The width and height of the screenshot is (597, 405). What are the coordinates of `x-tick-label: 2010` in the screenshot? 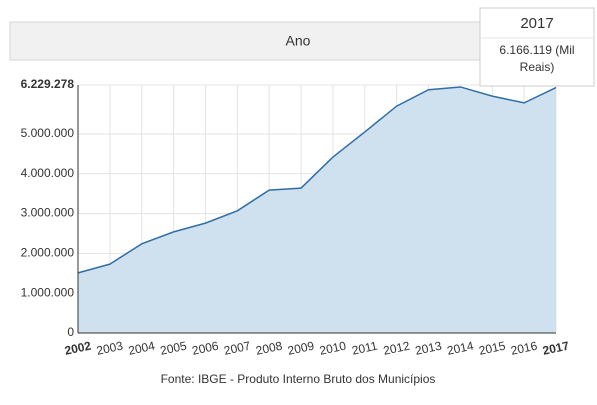 It's located at (332, 348).